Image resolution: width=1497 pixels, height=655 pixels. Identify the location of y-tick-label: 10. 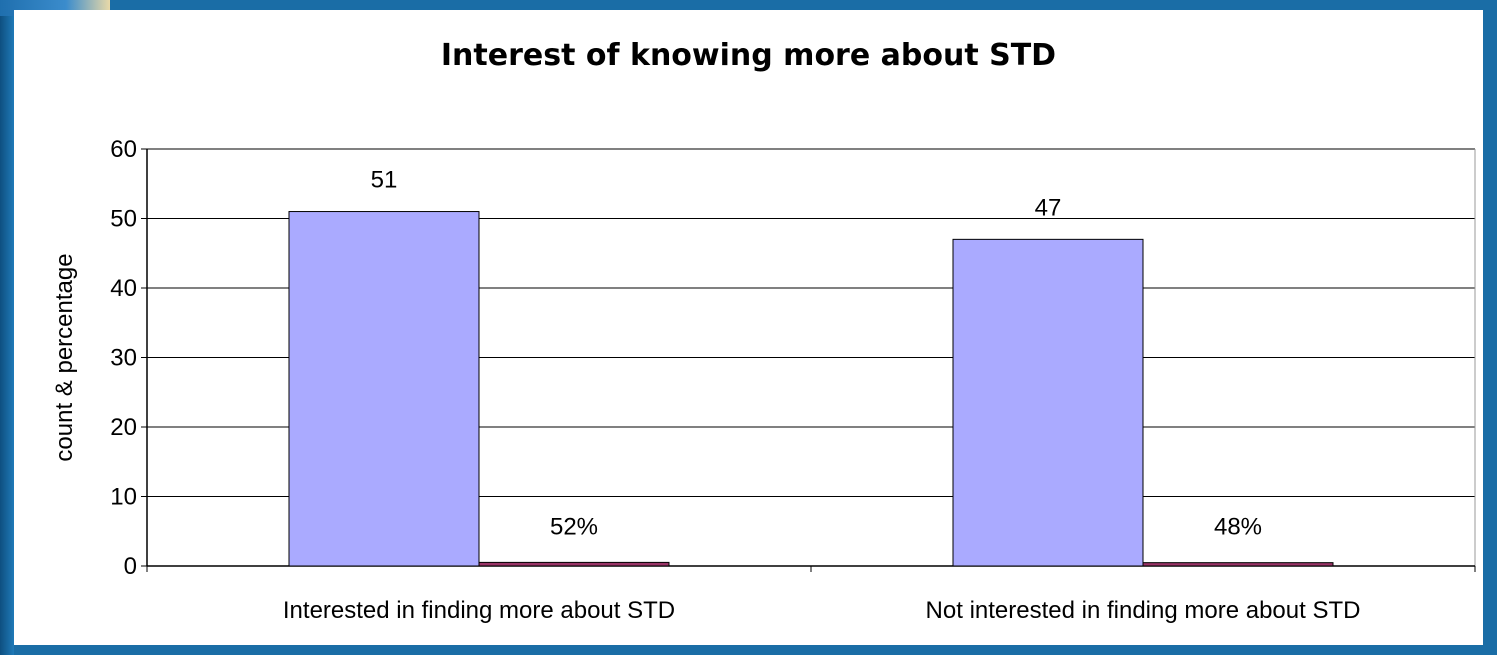
(123, 497).